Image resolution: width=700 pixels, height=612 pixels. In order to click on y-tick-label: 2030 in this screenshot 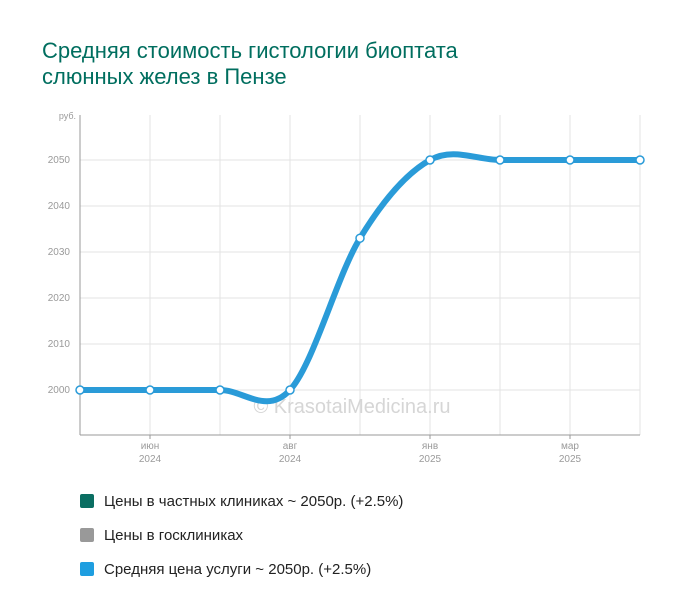, I will do `click(59, 252)`.